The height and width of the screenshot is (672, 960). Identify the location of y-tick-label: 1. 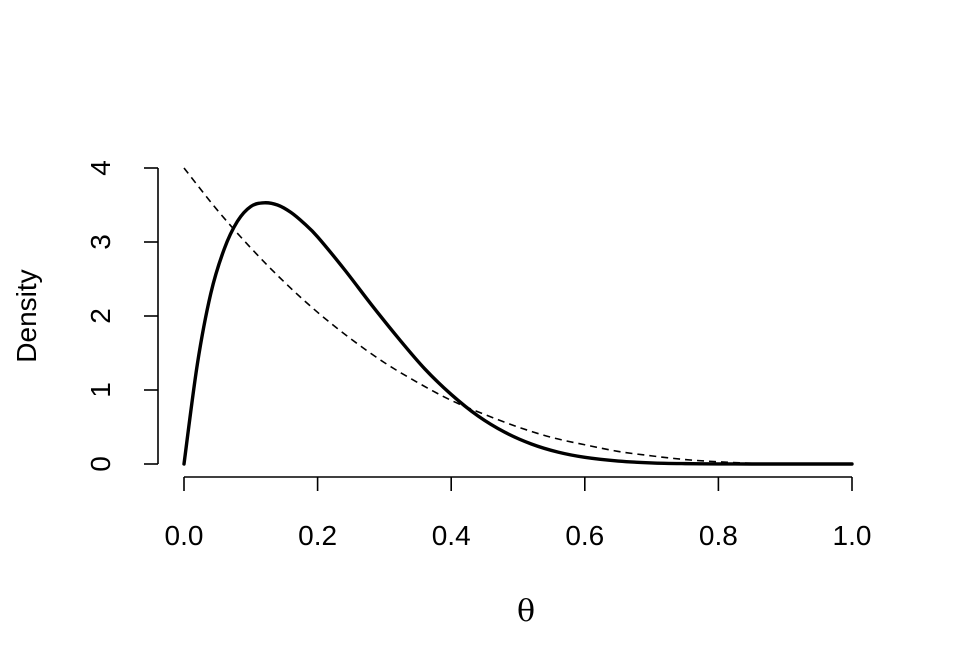
(100, 390).